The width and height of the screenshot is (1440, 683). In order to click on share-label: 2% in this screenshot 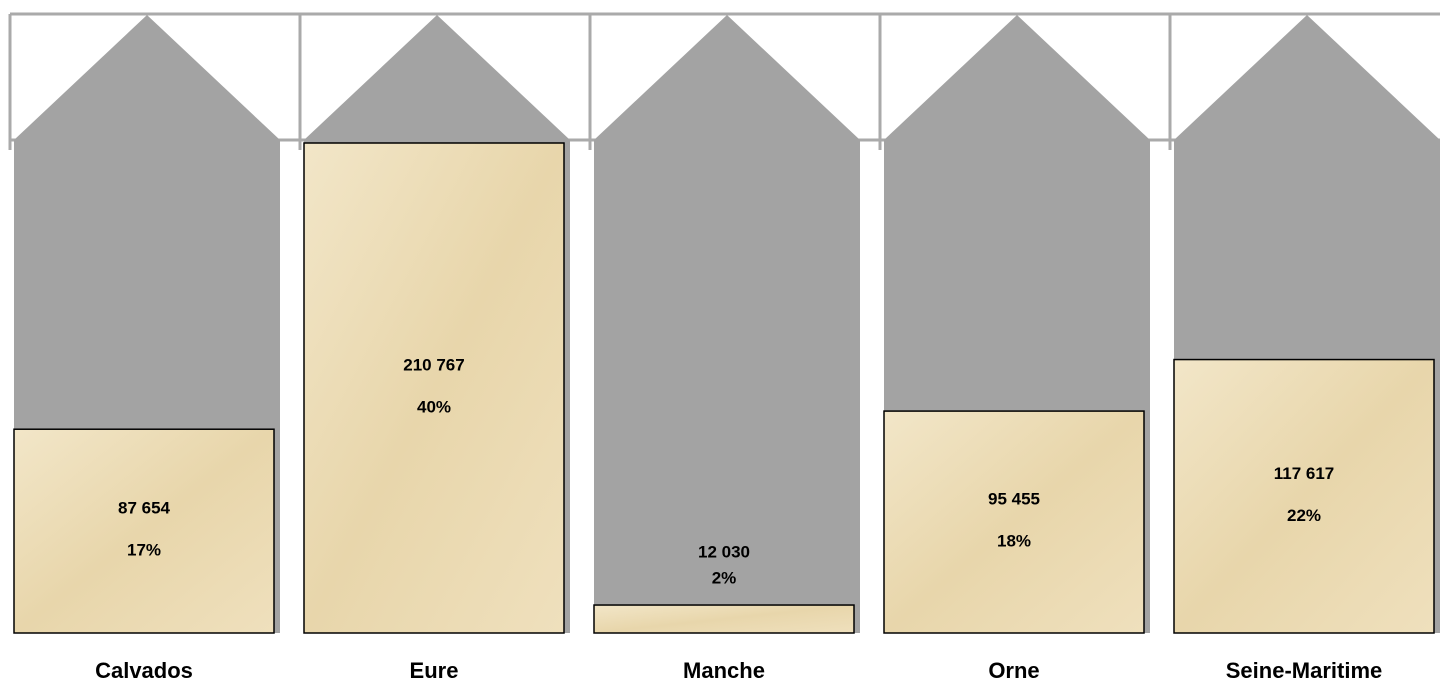, I will do `click(724, 578)`.